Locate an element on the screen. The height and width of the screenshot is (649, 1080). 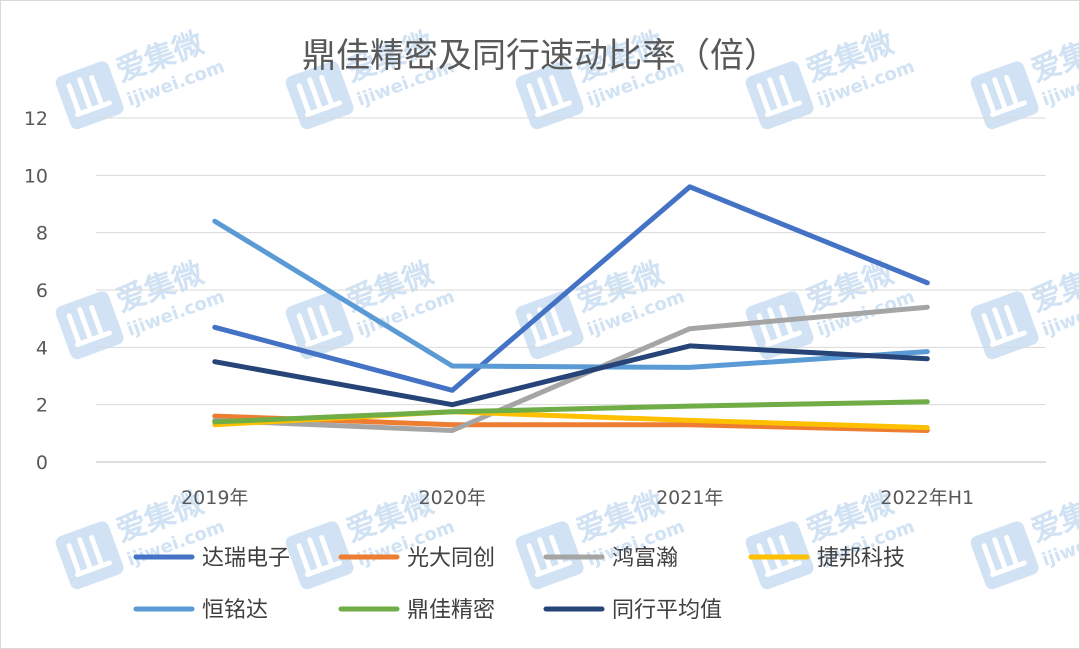
legend-item: 恒铭达 is located at coordinates (200, 610).